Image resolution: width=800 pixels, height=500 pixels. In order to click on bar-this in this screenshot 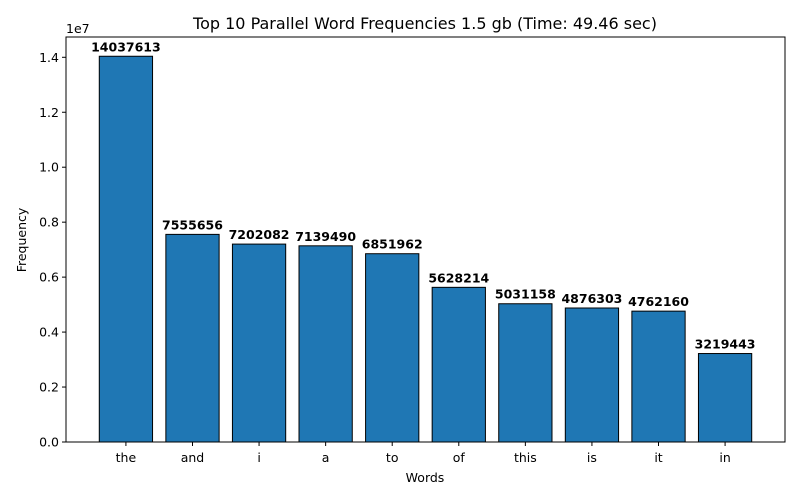, I will do `click(525, 373)`.